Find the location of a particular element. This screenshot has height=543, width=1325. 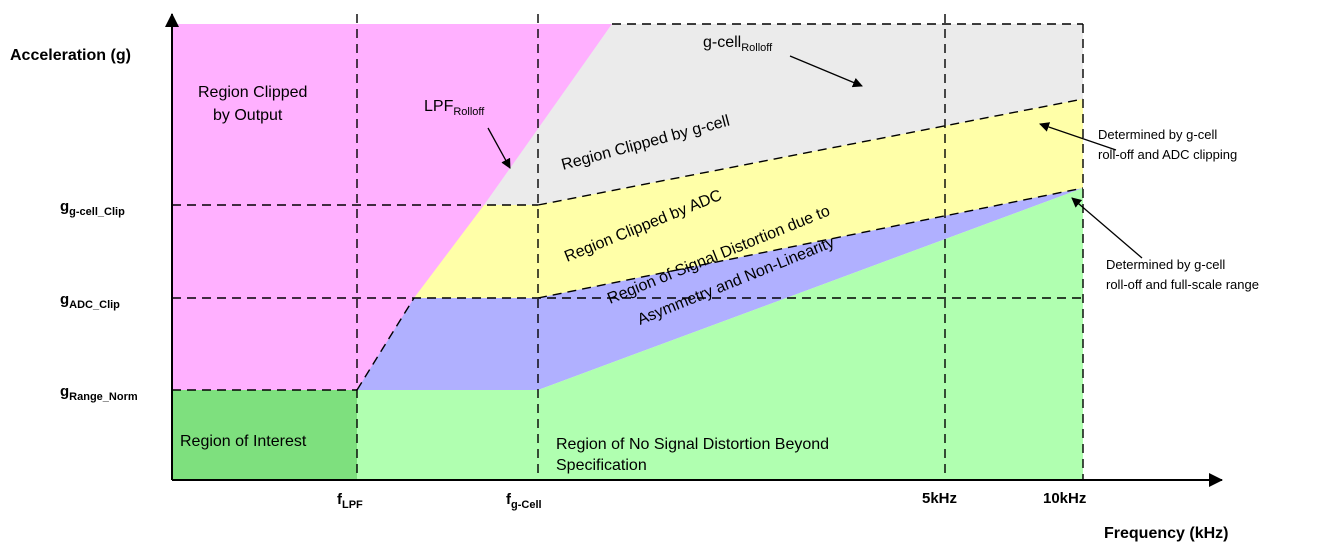

y-tick-gcell-clip: gg-cell_Clip is located at coordinates (92, 208).